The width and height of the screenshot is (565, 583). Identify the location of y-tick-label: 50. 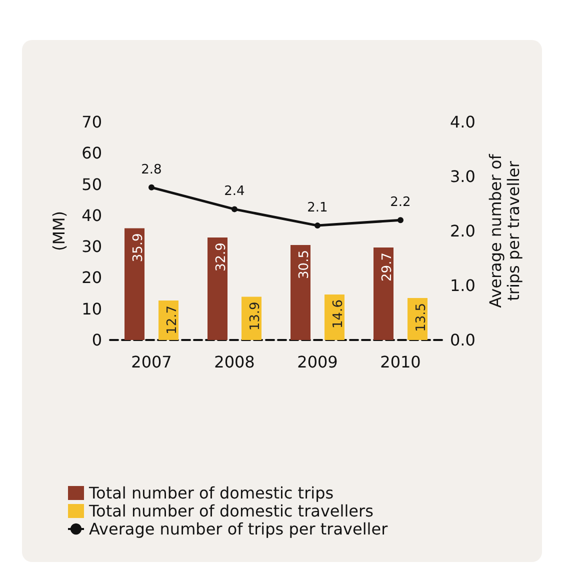
(92, 184).